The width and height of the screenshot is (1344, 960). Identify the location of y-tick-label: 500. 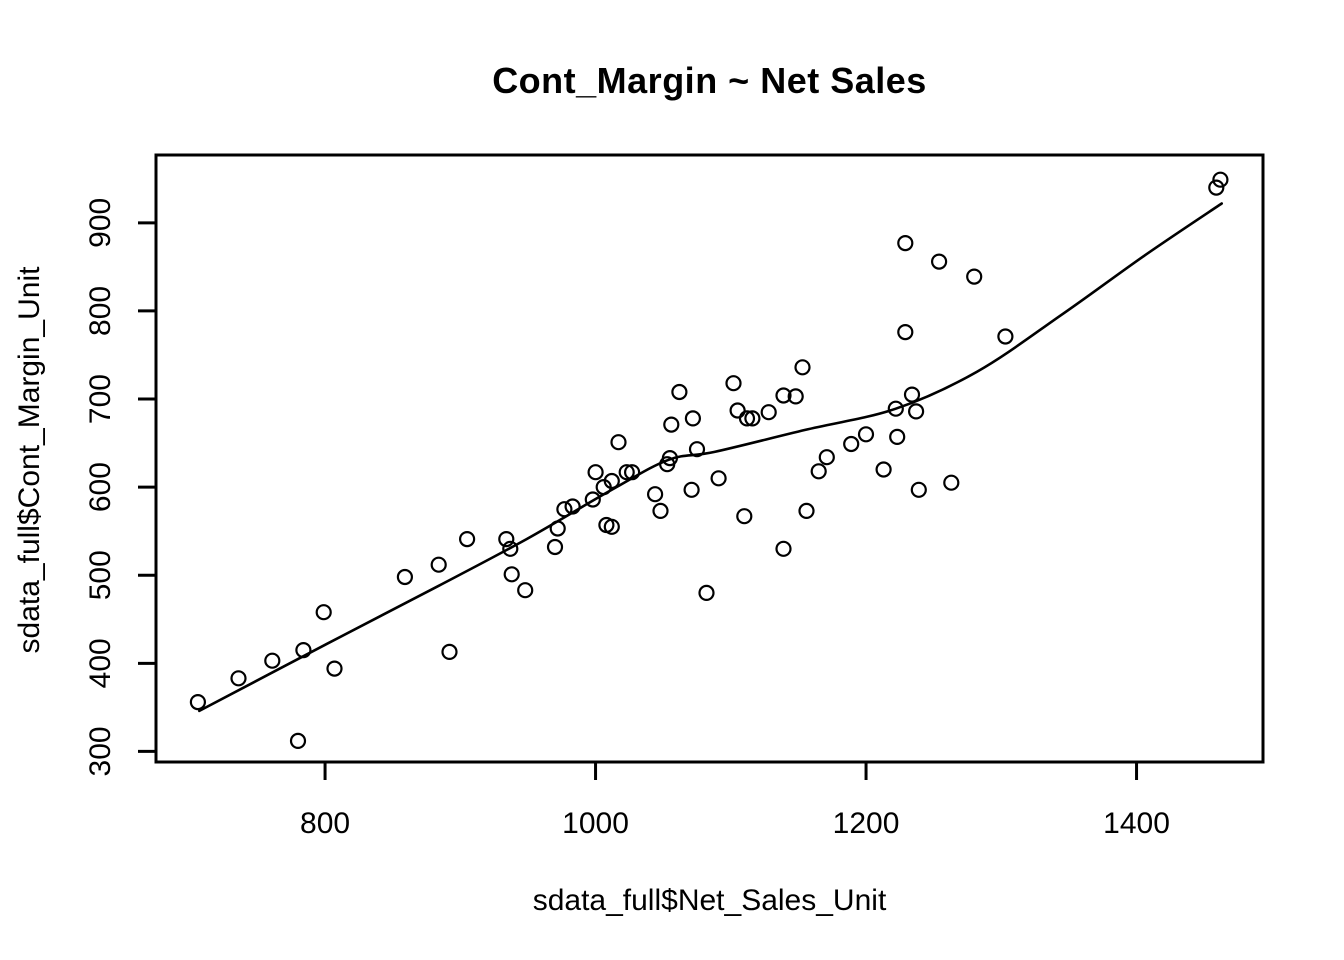
(100, 575).